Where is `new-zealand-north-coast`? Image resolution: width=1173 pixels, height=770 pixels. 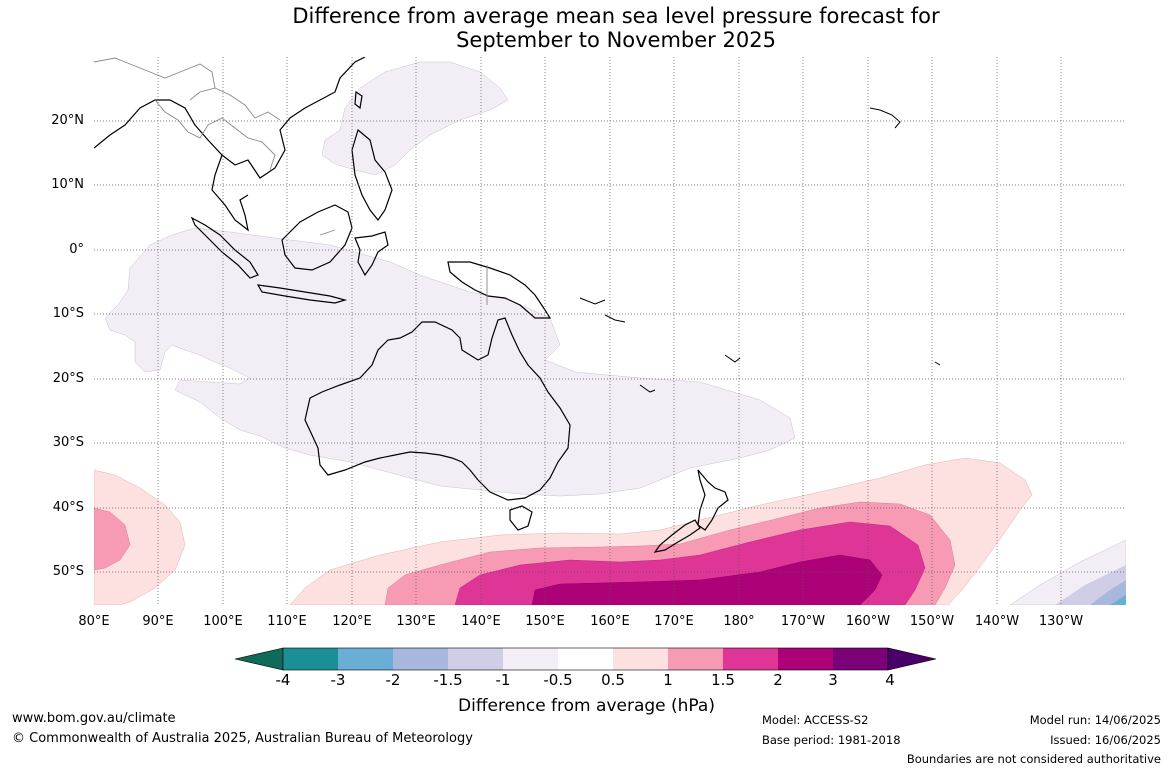 new-zealand-north-coast is located at coordinates (713, 500).